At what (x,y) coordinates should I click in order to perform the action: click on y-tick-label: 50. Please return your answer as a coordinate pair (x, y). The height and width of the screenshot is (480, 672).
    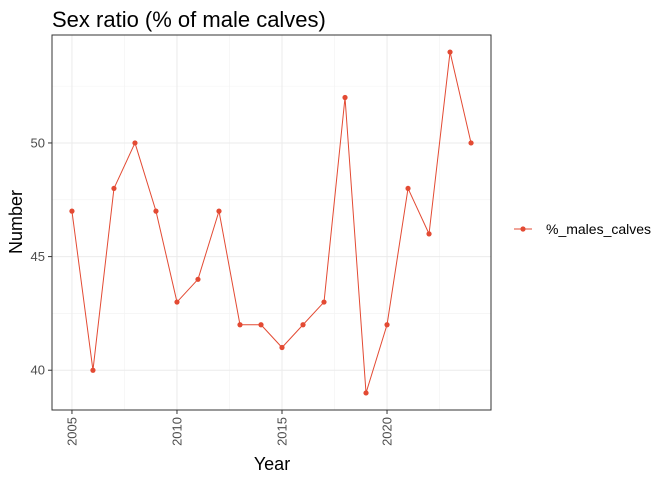
    Looking at the image, I should click on (38, 142).